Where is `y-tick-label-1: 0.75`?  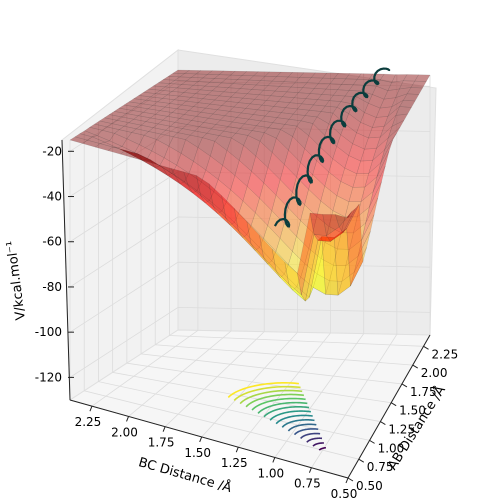
y-tick-label-1: 0.75 is located at coordinates (307, 484).